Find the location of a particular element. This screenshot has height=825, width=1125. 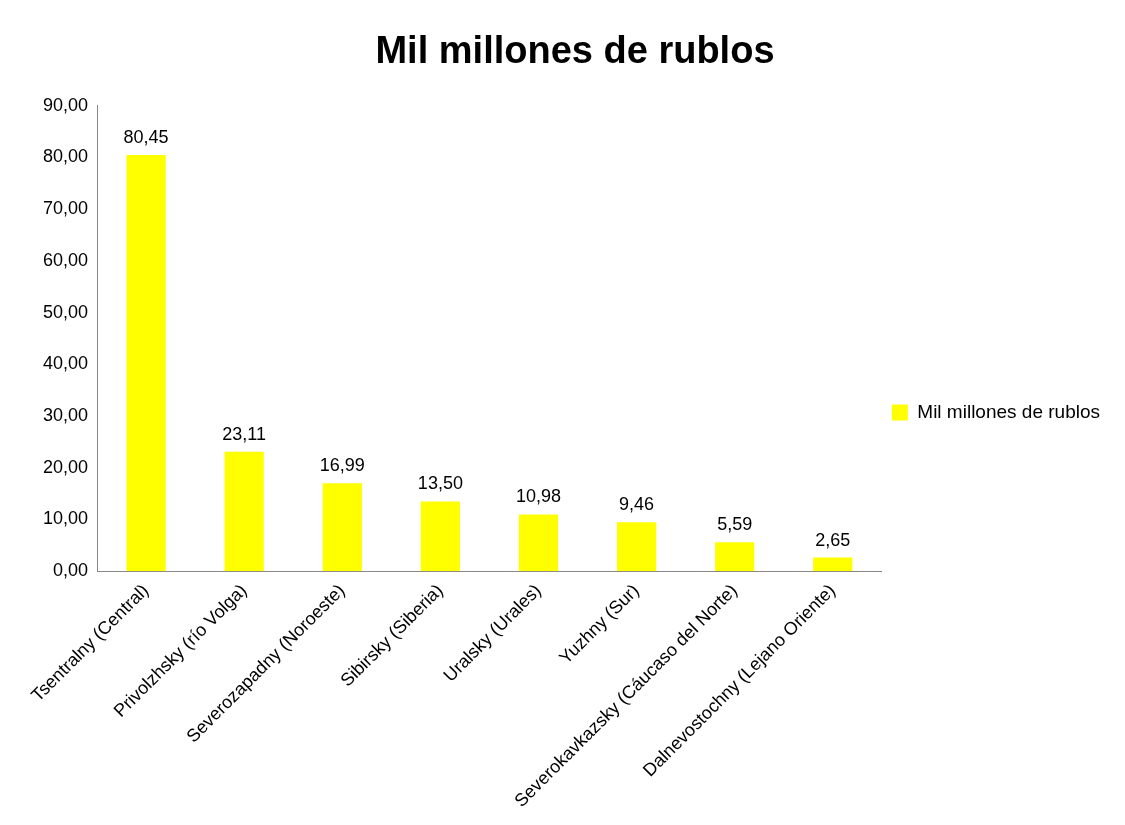

data-label: 5,59 is located at coordinates (735, 524).